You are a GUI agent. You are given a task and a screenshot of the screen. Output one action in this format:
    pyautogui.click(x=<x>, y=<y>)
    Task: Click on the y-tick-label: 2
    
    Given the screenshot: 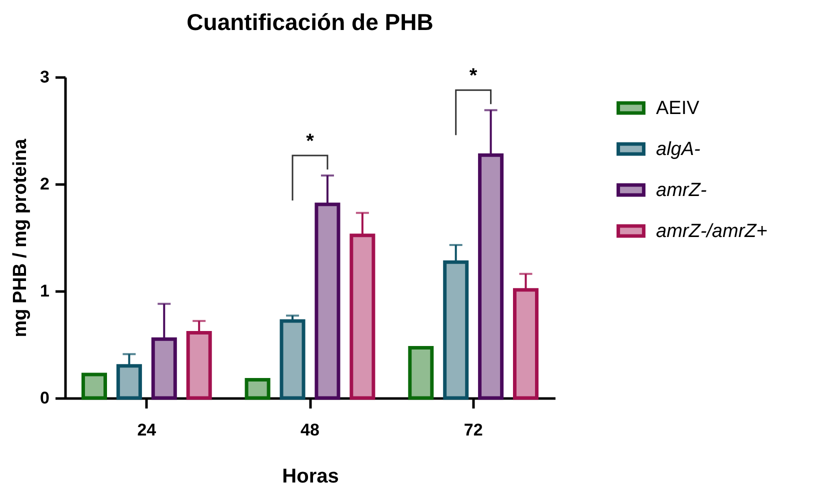 What is the action you would take?
    pyautogui.click(x=45, y=184)
    